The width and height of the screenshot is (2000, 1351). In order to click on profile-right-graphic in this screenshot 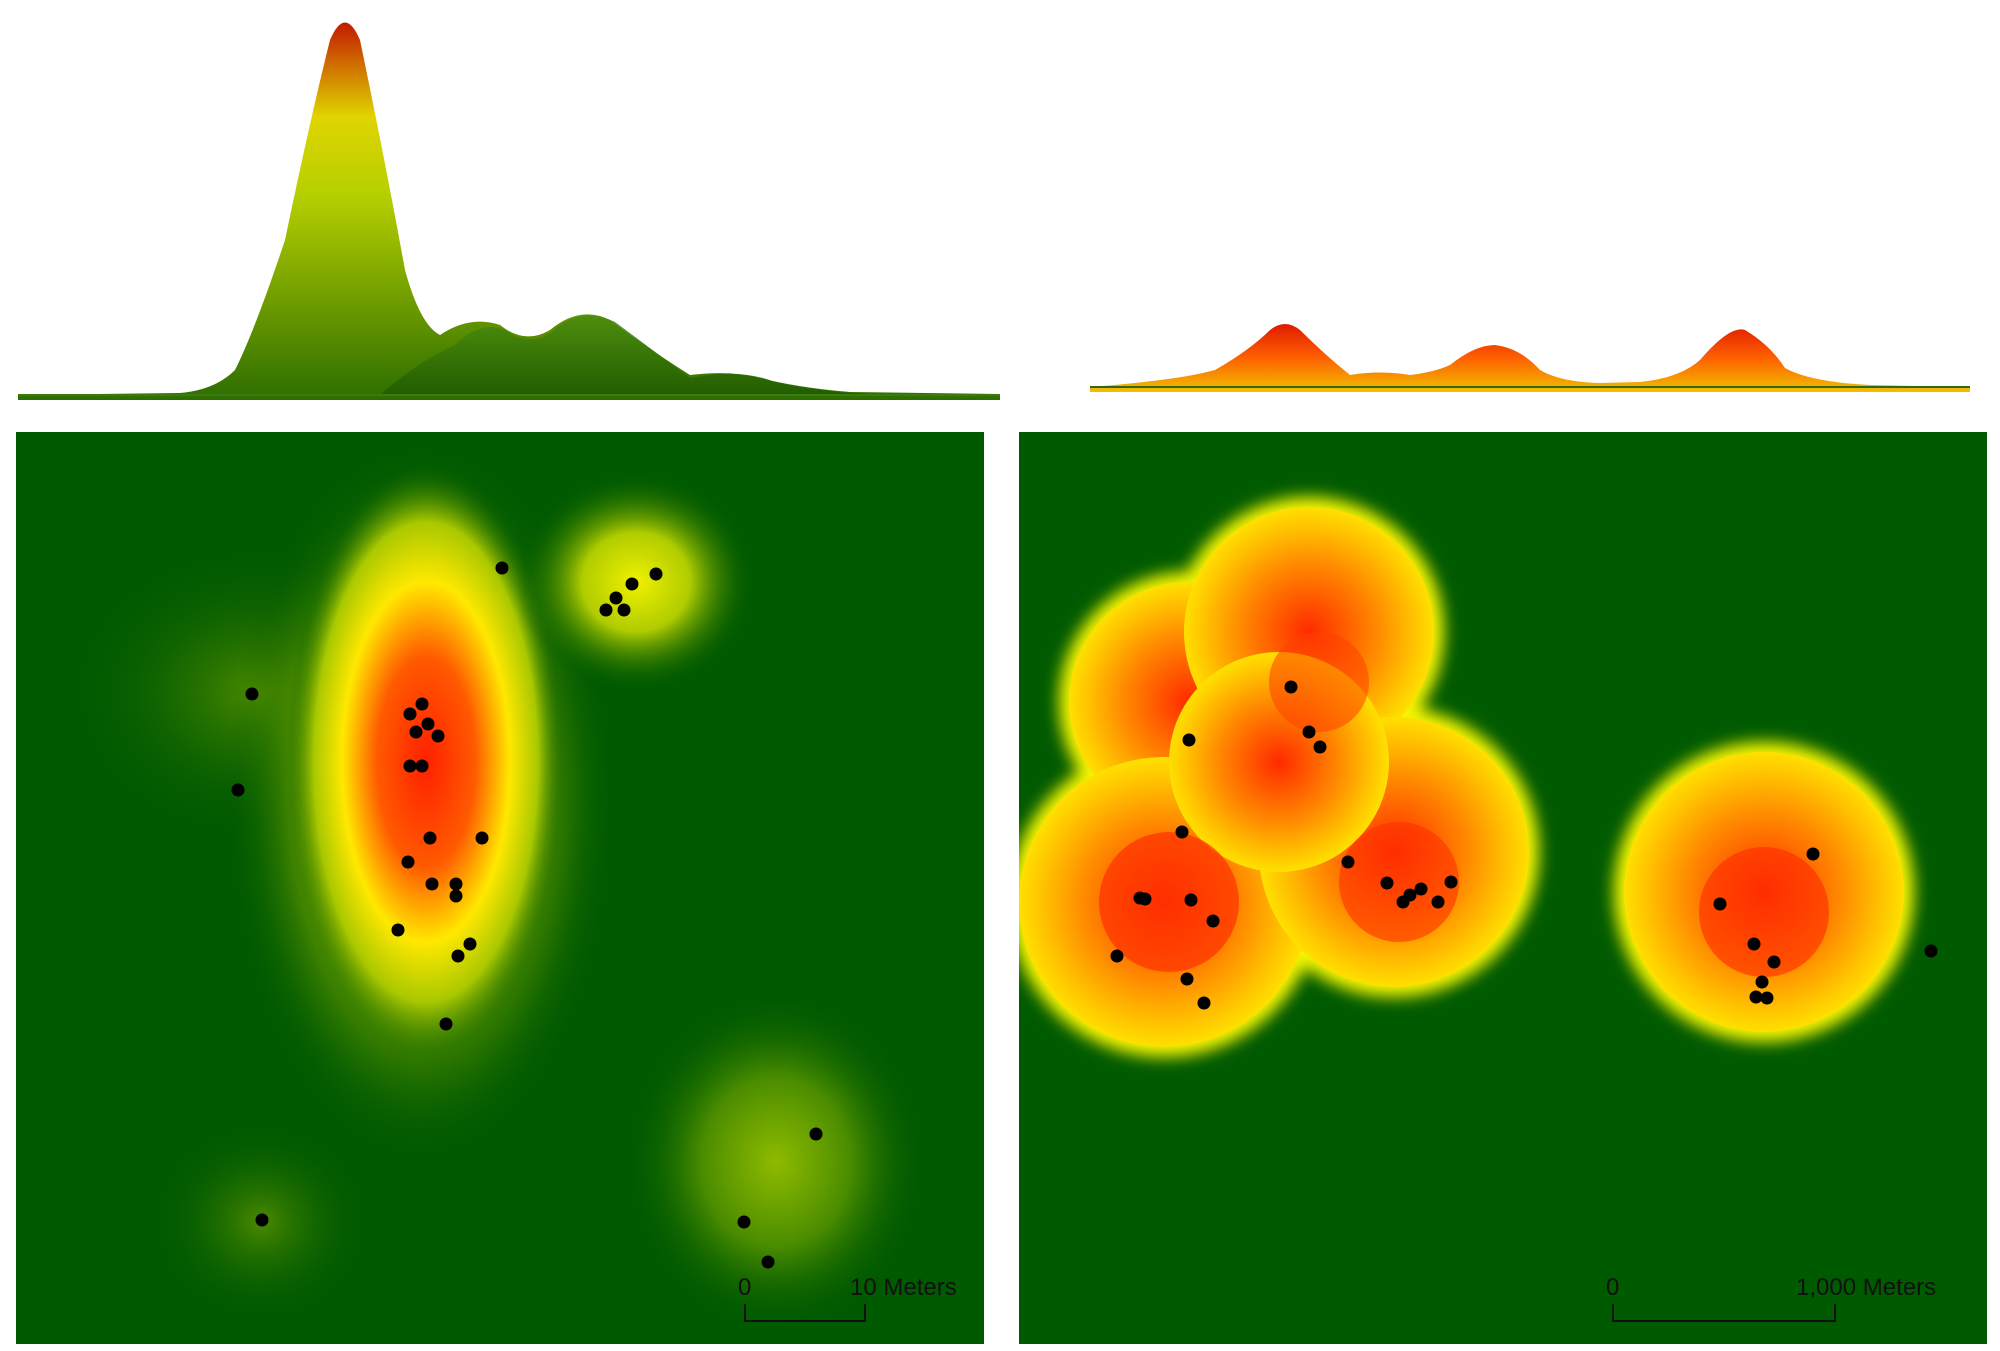, I will do `click(1530, 358)`.